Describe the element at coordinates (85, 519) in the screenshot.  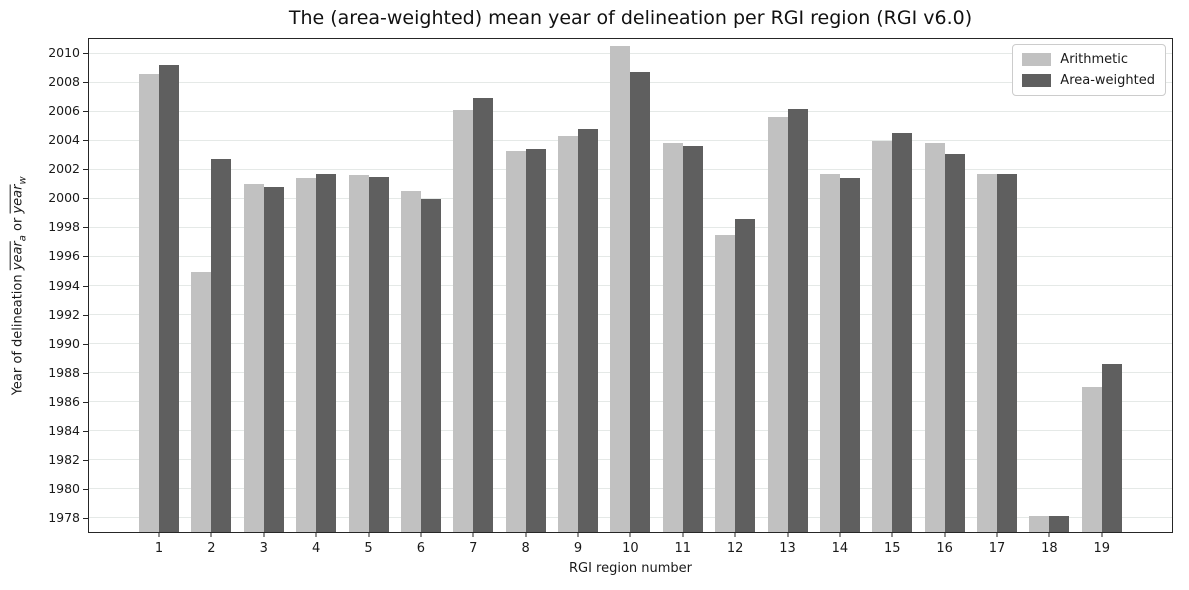
I see `y-tick-mark-1978` at that location.